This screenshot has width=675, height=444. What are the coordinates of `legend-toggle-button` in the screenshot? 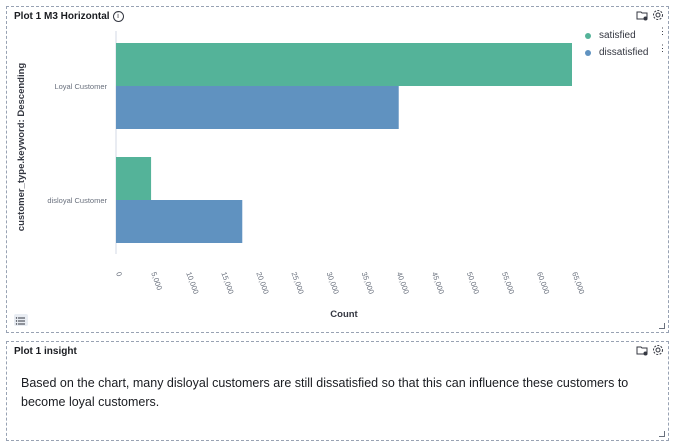 It's located at (21, 320).